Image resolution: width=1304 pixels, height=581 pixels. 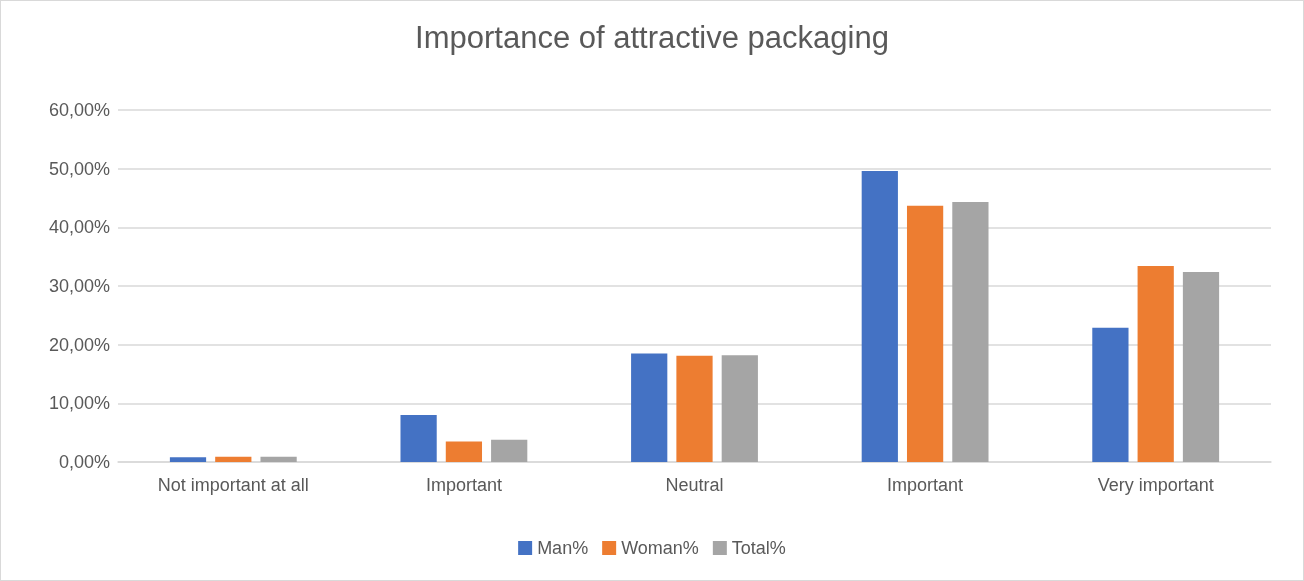 What do you see at coordinates (79, 403) in the screenshot?
I see `y-tick-label: 10,00%` at bounding box center [79, 403].